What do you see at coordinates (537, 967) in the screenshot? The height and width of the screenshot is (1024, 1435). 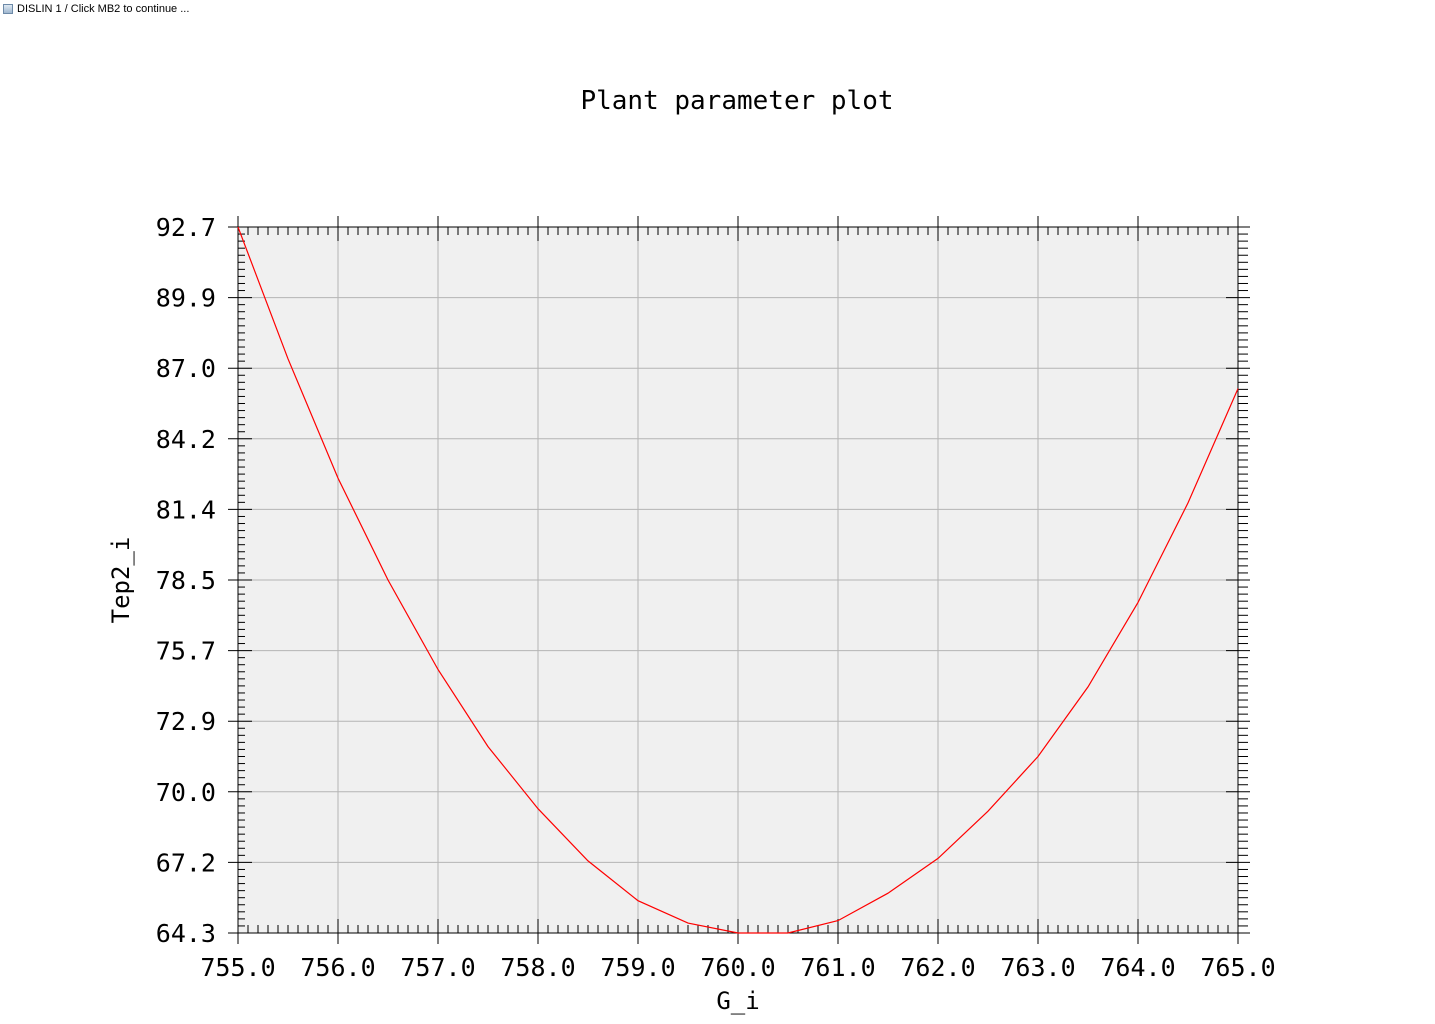 I see `x-tick-label: 758.0` at bounding box center [537, 967].